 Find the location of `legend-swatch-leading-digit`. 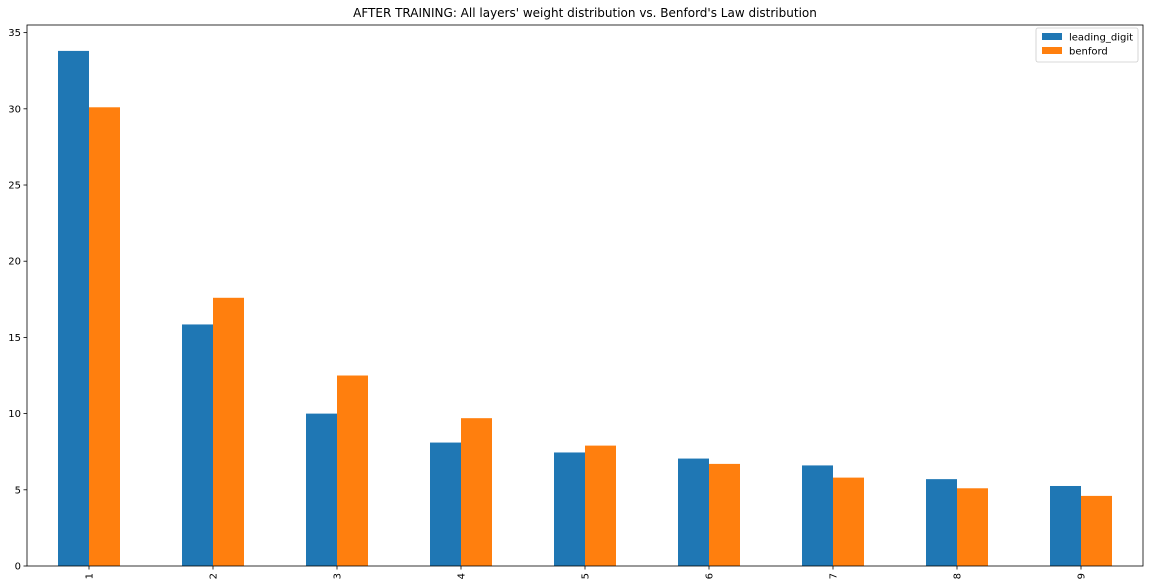

legend-swatch-leading-digit is located at coordinates (1052, 36).